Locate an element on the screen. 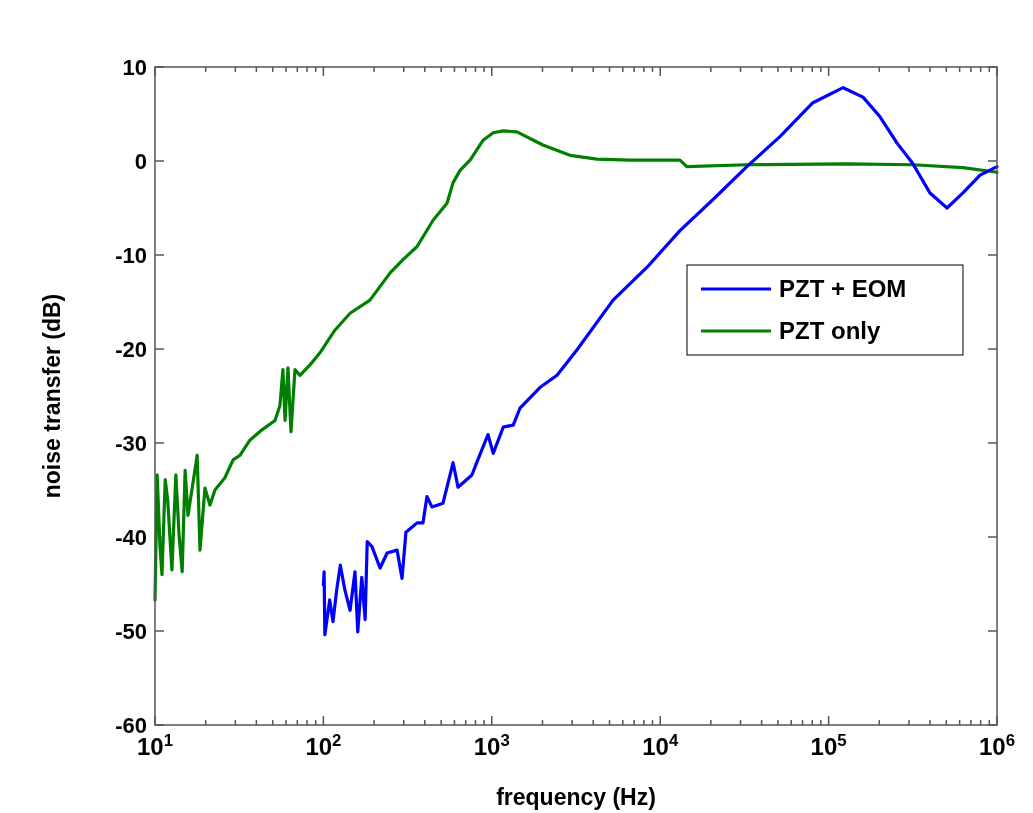  y-tick-label: -50 is located at coordinates (131, 631).